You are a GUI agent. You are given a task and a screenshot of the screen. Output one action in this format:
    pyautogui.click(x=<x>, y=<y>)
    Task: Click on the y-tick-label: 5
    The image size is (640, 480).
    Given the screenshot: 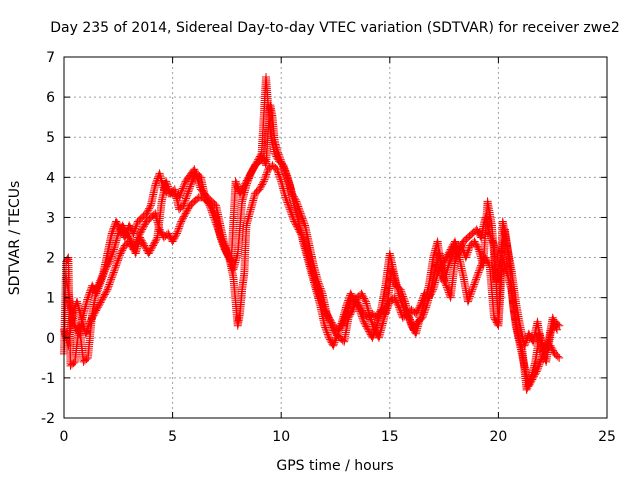 What is the action you would take?
    pyautogui.click(x=50, y=138)
    